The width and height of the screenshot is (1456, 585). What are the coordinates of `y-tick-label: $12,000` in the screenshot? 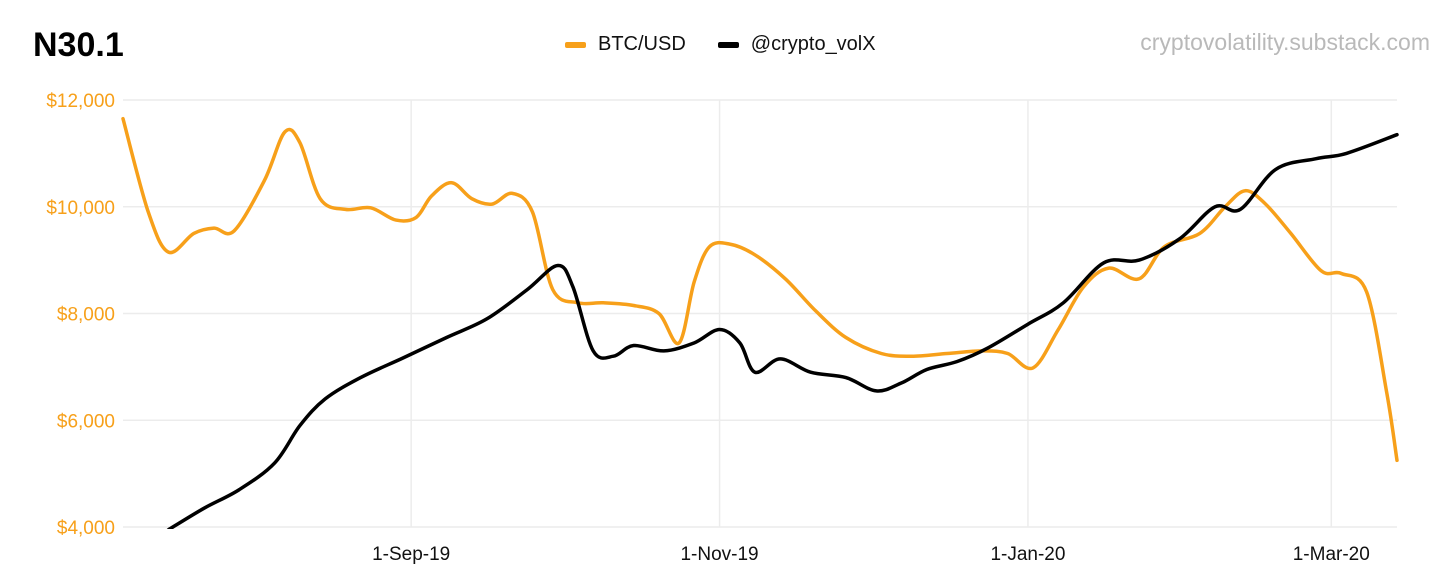 It's located at (80, 101).